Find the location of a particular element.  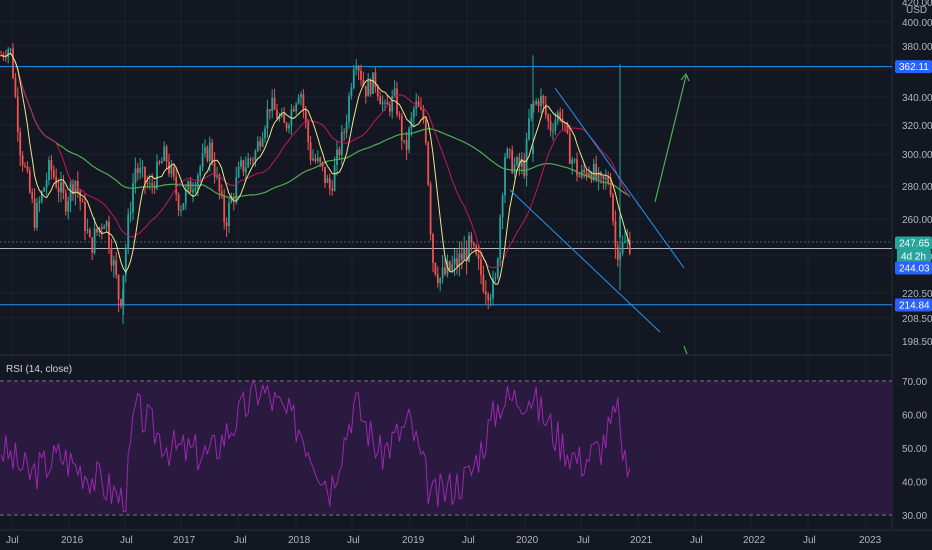

time-tick-label: 2021 is located at coordinates (641, 540).